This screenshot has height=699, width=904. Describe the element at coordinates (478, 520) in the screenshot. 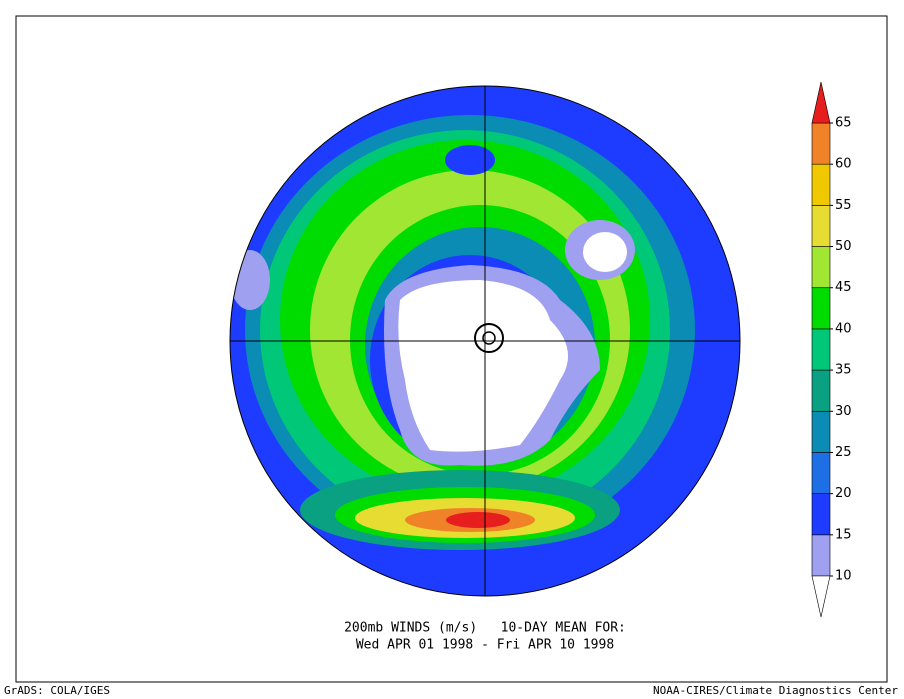

I see `jet-band` at that location.